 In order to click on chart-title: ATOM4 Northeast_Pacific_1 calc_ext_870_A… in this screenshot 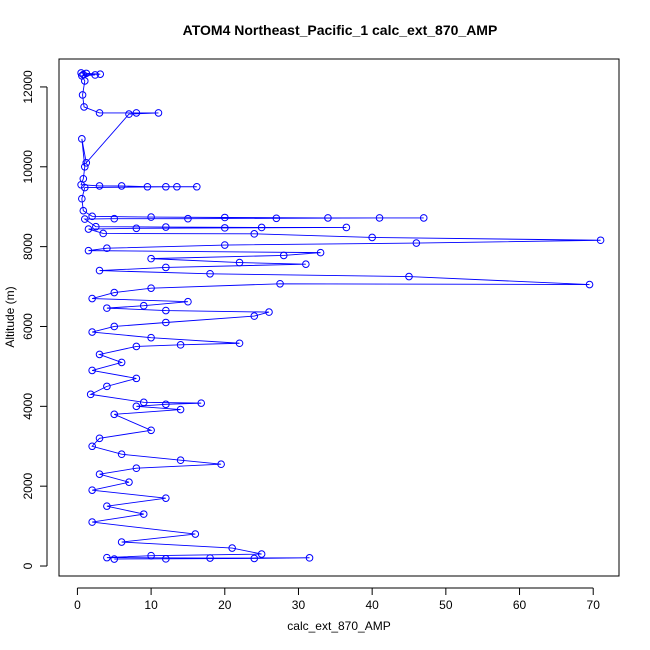, I will do `click(340, 30)`.